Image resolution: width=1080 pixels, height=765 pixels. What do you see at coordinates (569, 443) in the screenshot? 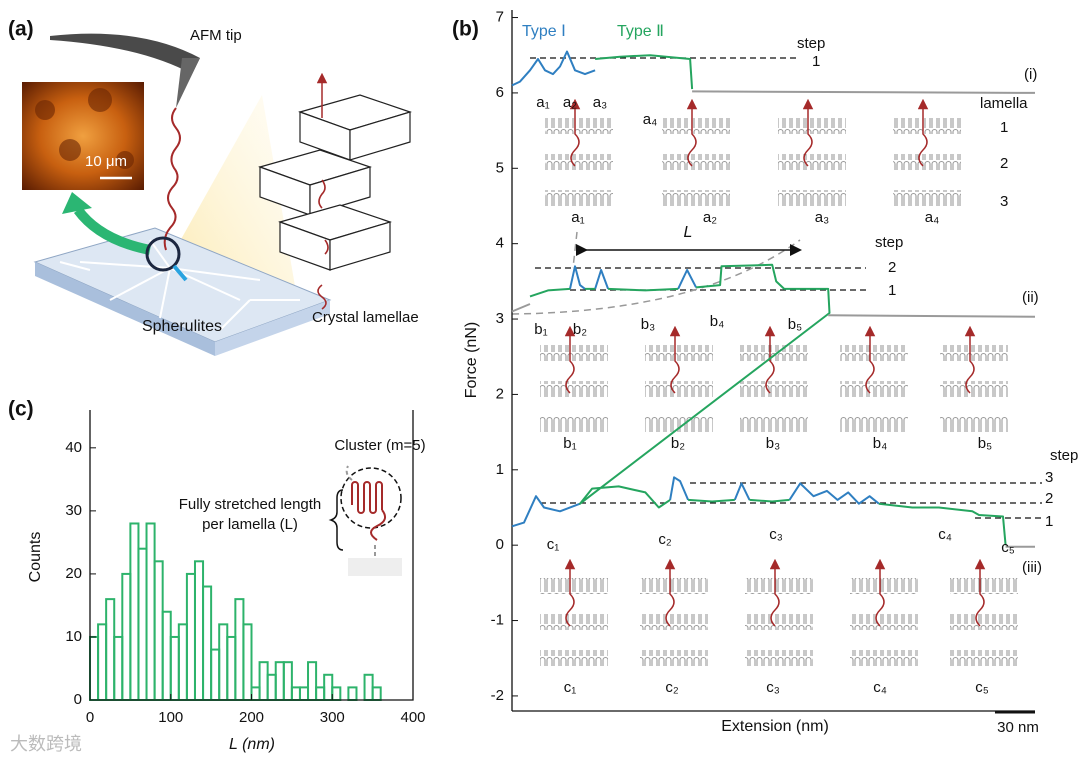
I see `schematic-label: b₁` at bounding box center [569, 443].